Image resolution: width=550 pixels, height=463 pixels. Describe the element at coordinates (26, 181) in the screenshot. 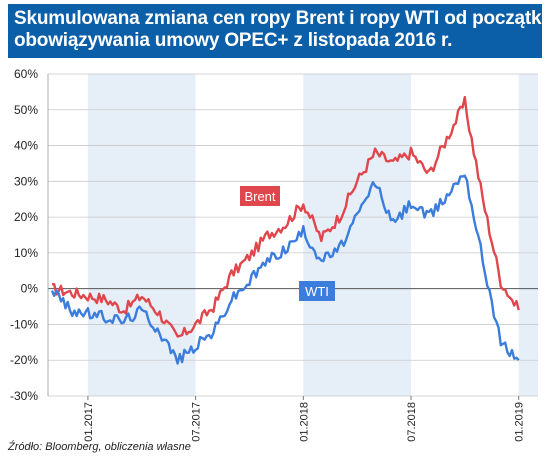

I see `y-tick-label: 30%` at that location.